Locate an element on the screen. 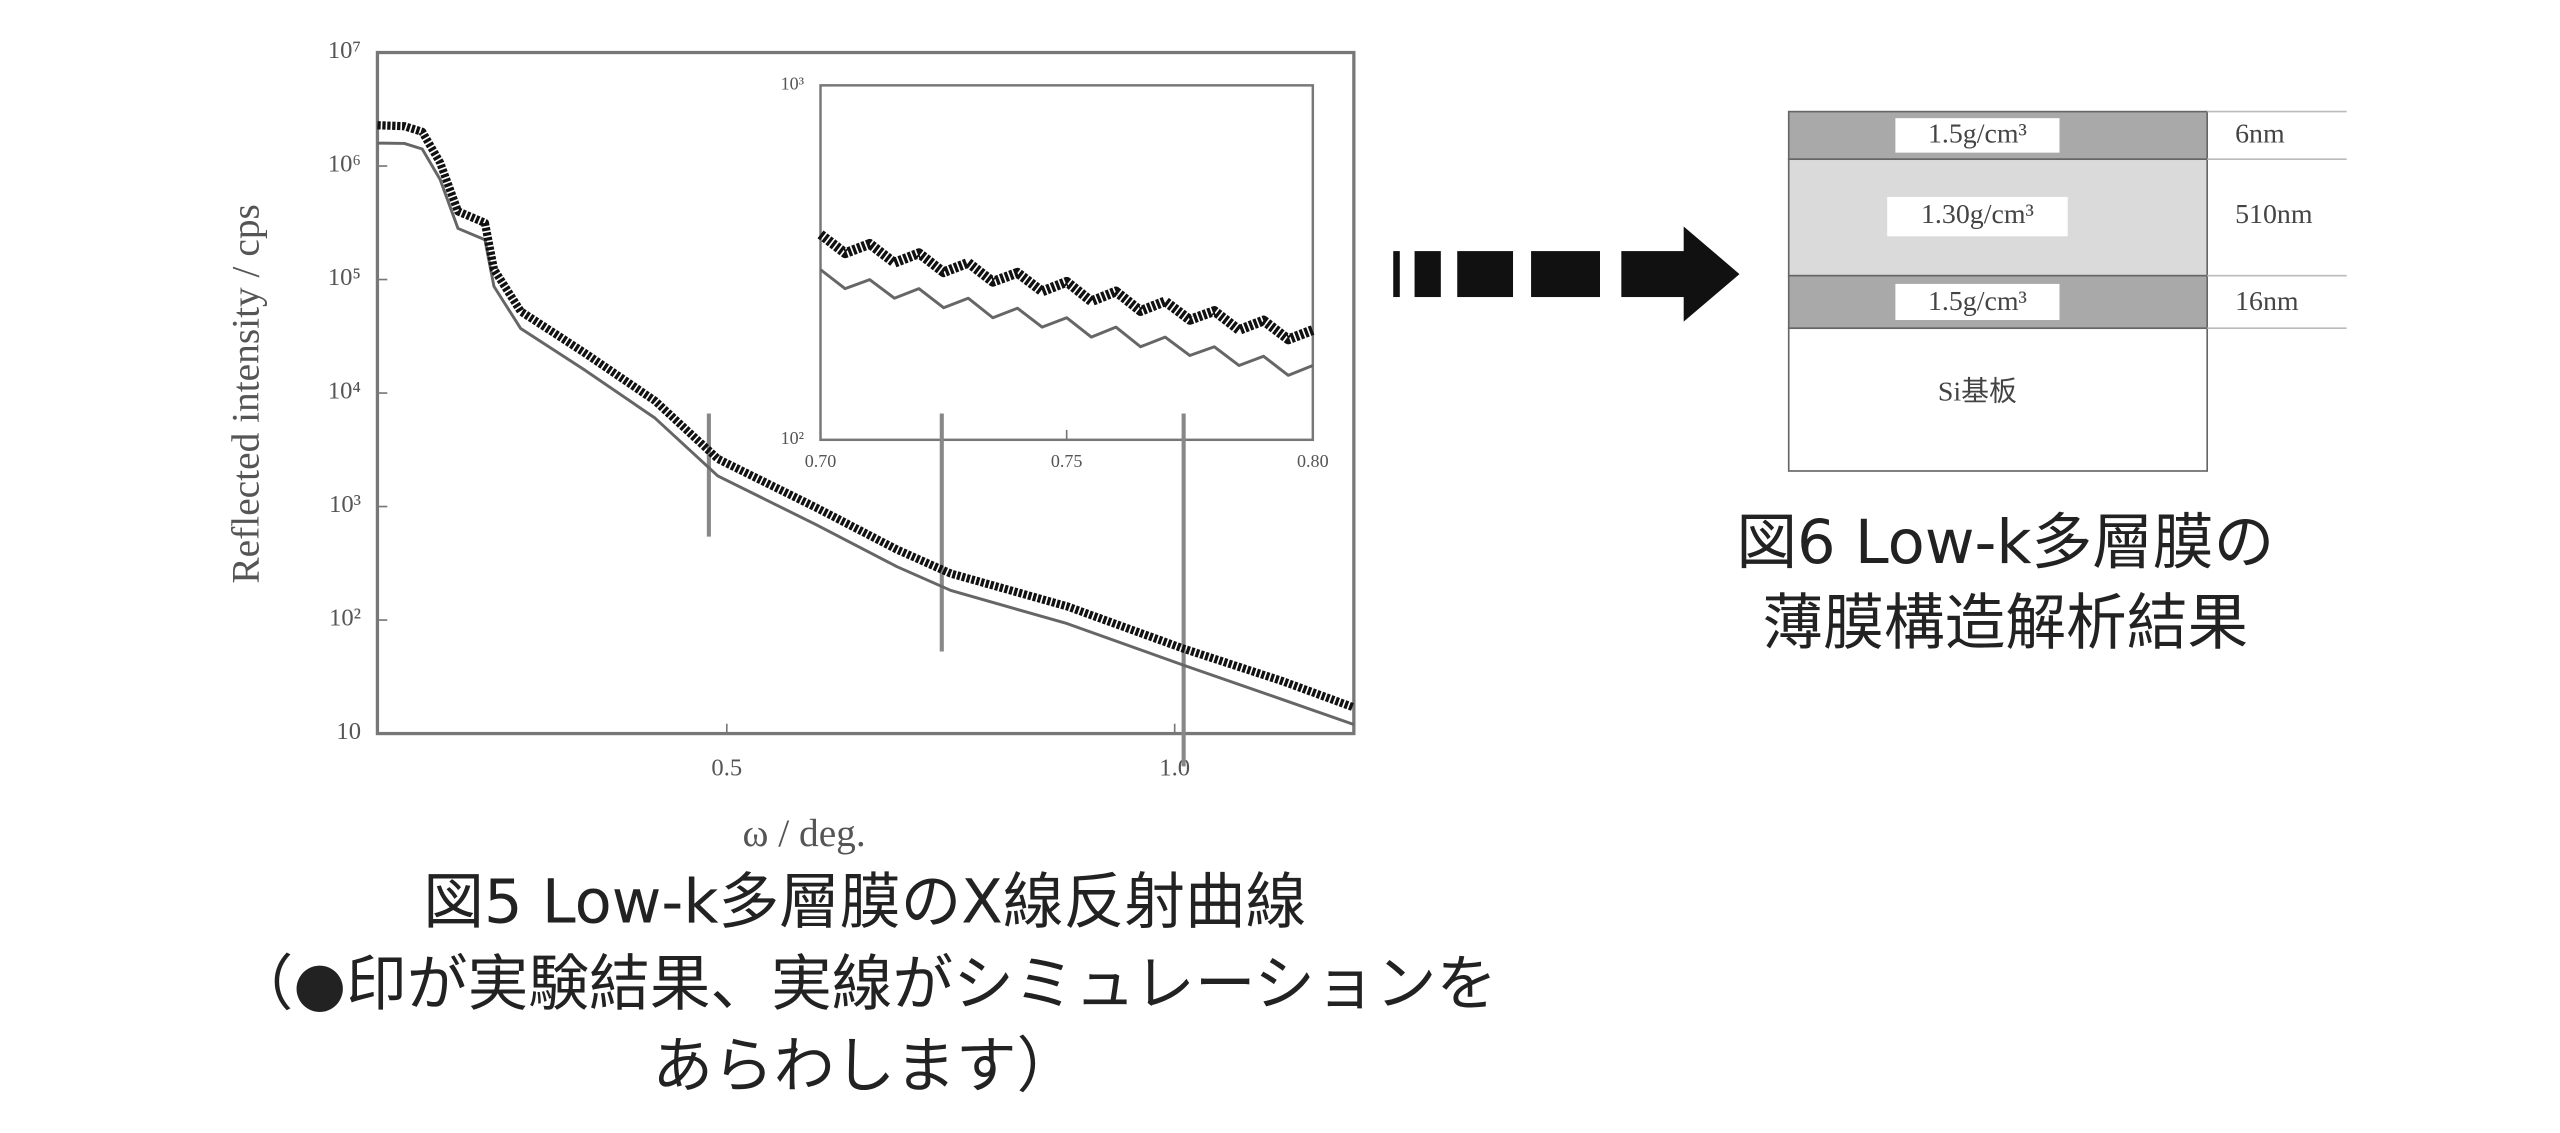 The height and width of the screenshot is (1133, 2560). caption: 薄膜構造解析結果 is located at coordinates (2006, 623).